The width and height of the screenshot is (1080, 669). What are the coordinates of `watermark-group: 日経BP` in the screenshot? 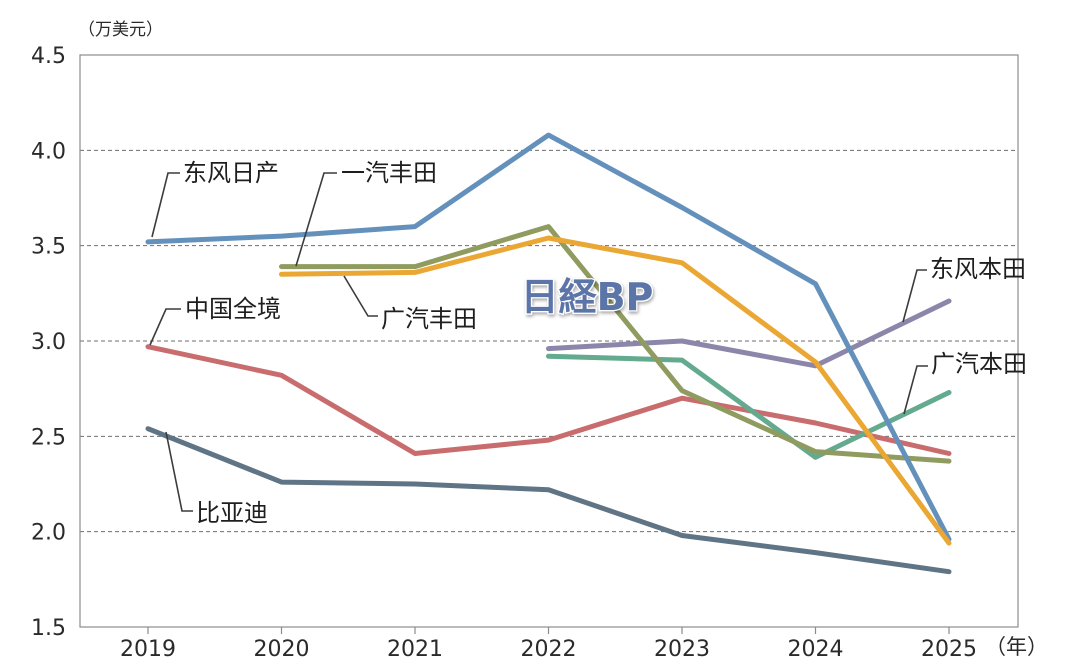 It's located at (586, 297).